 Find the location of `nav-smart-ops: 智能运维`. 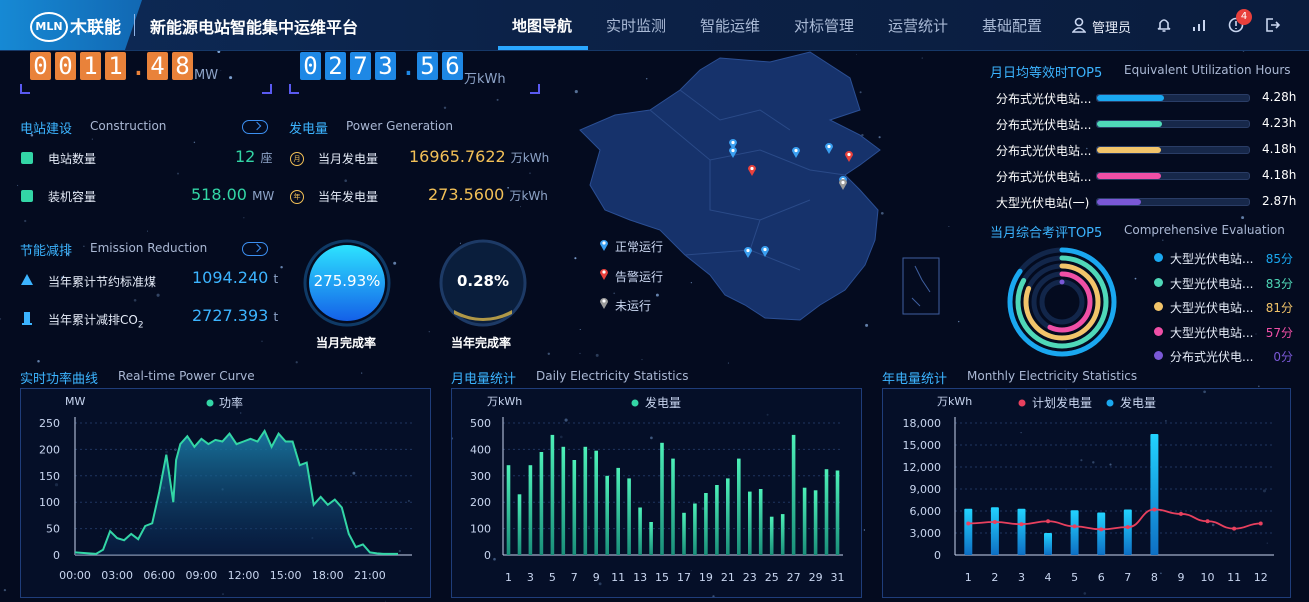

nav-smart-ops: 智能运维 is located at coordinates (730, 26).